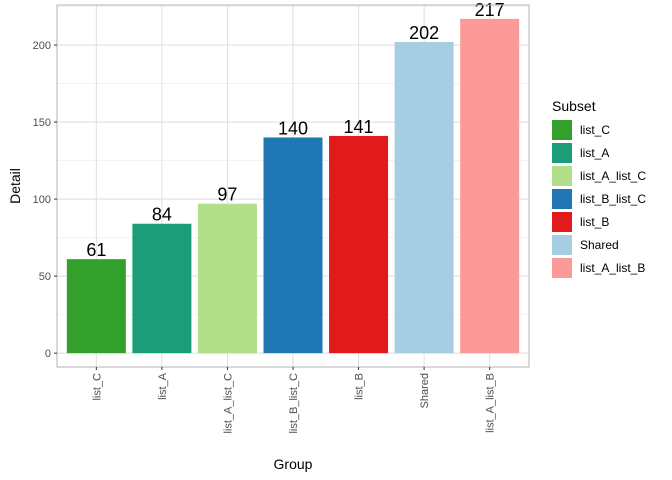 The height and width of the screenshot is (480, 672). What do you see at coordinates (163, 386) in the screenshot?
I see `x-tick-label: list_A` at bounding box center [163, 386].